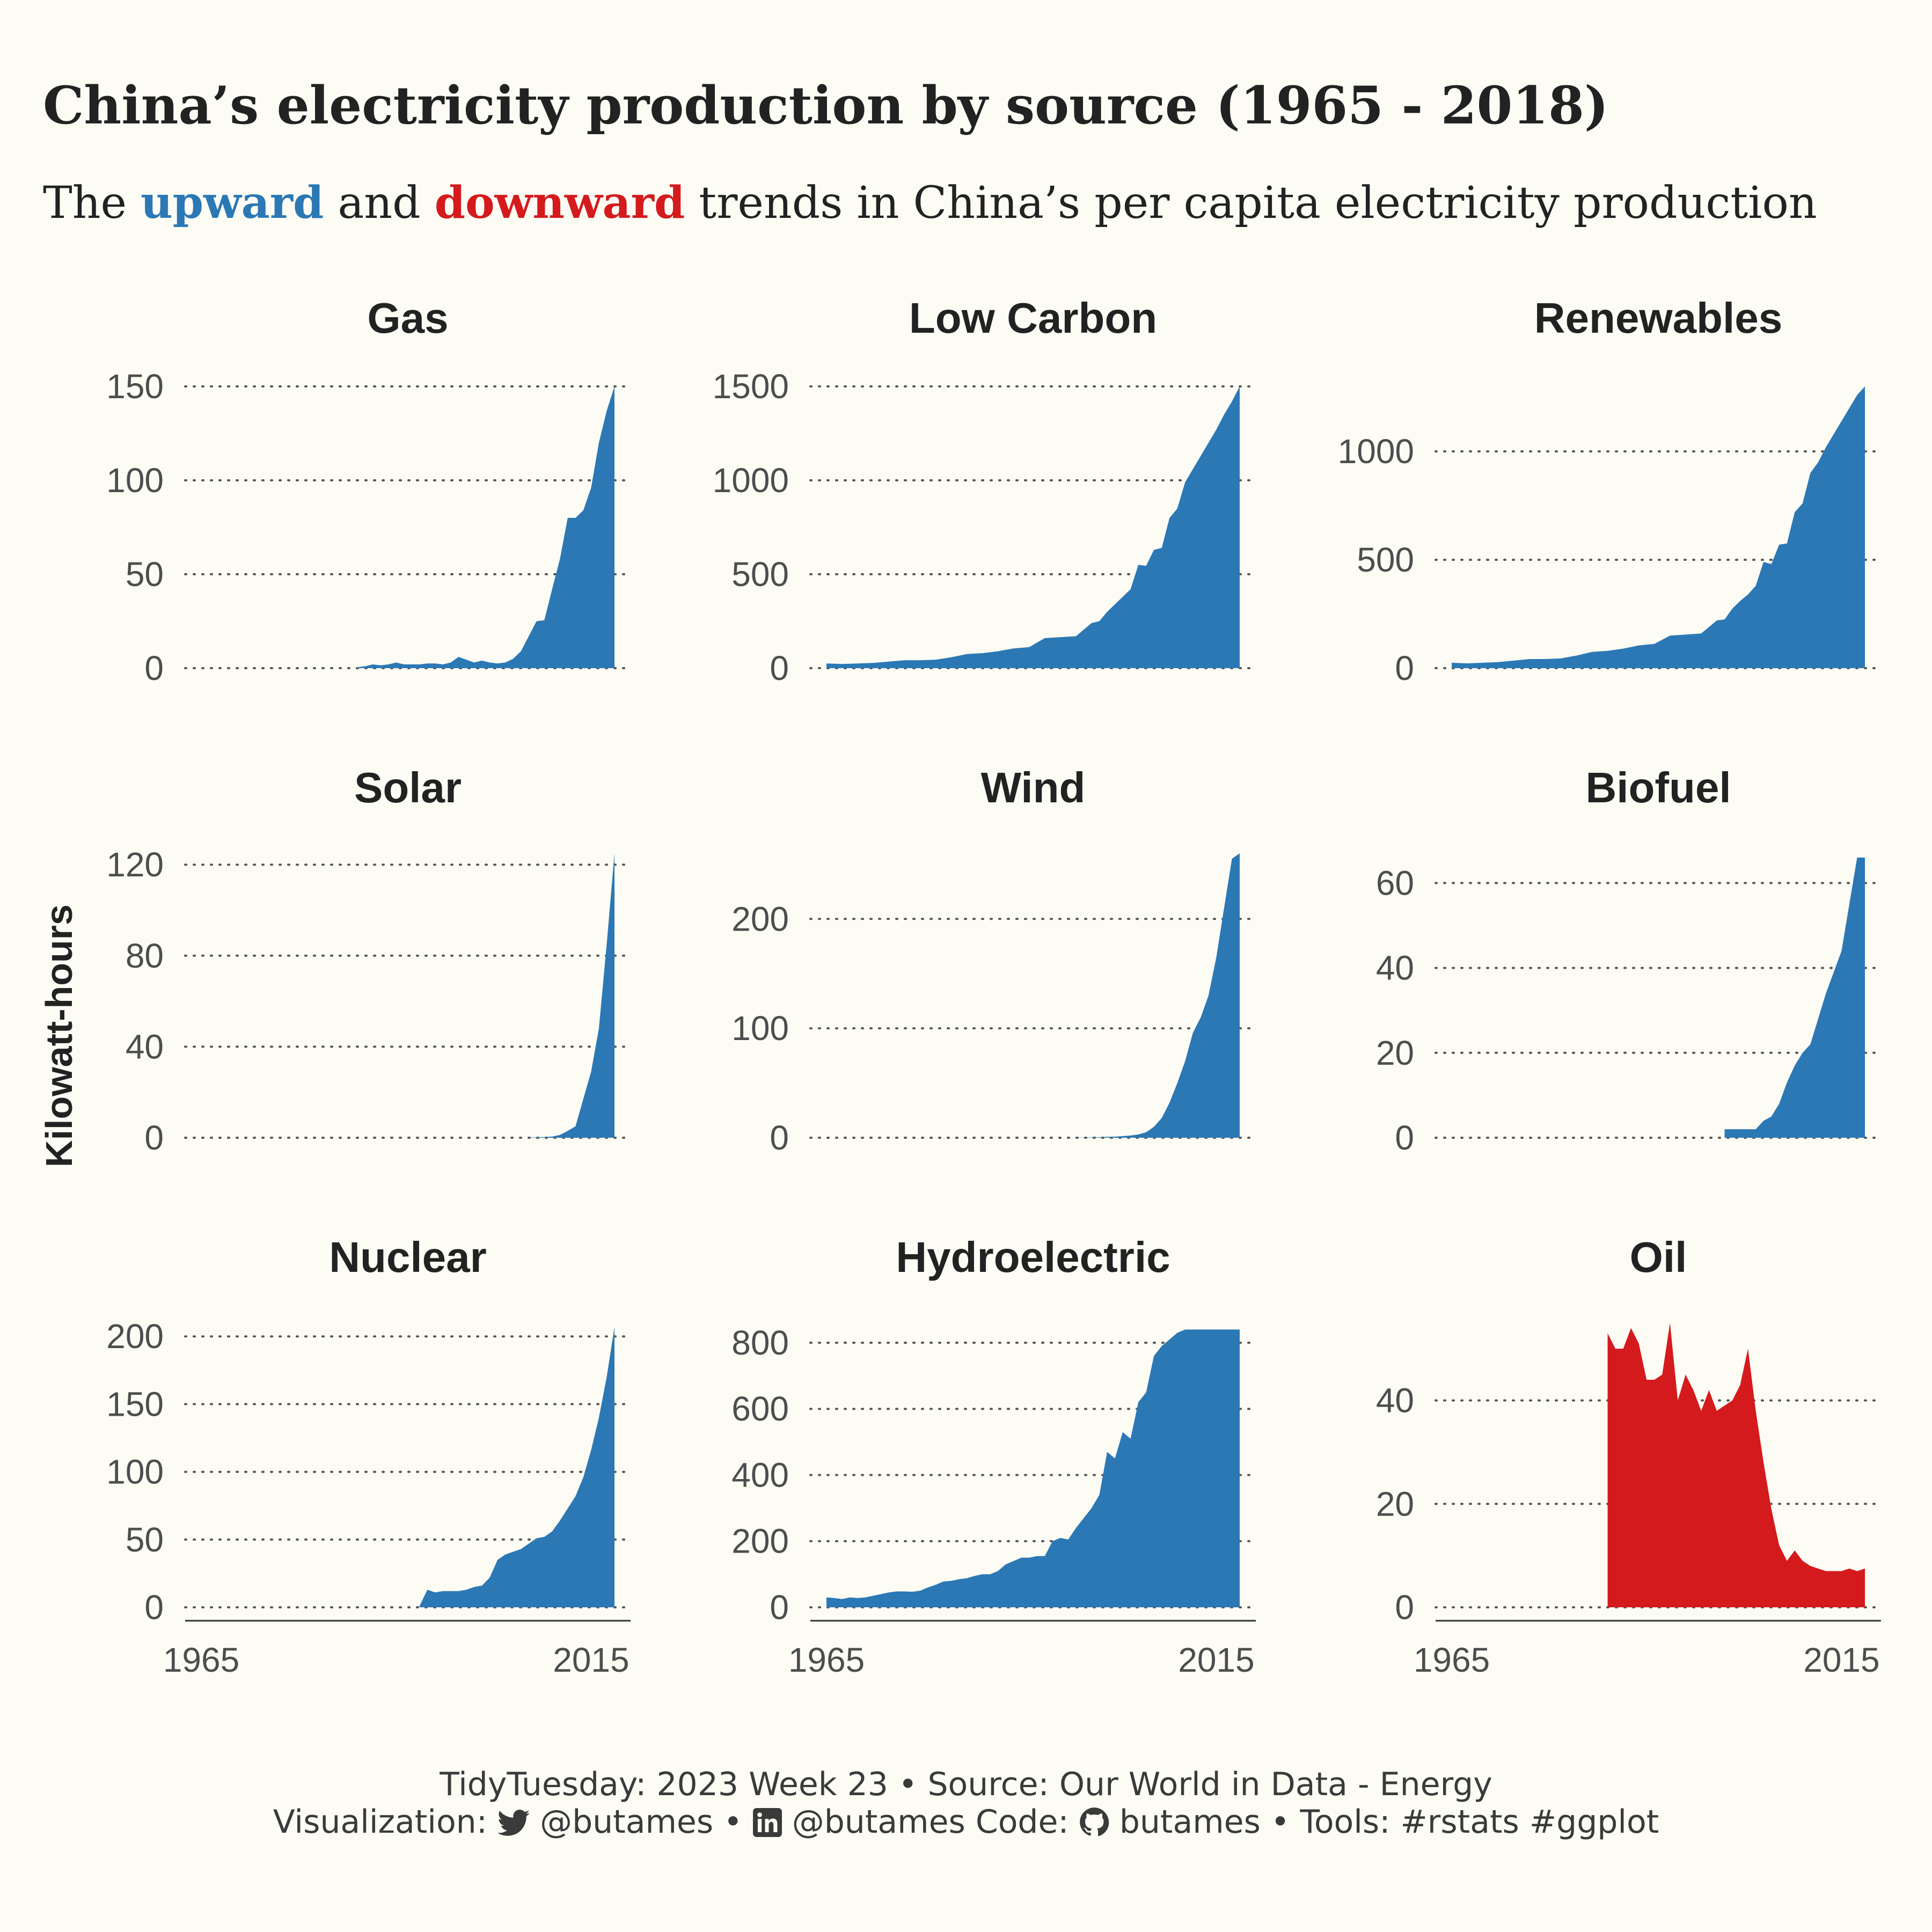  Describe the element at coordinates (1033, 787) in the screenshot. I see `panel-title: Wind` at that location.